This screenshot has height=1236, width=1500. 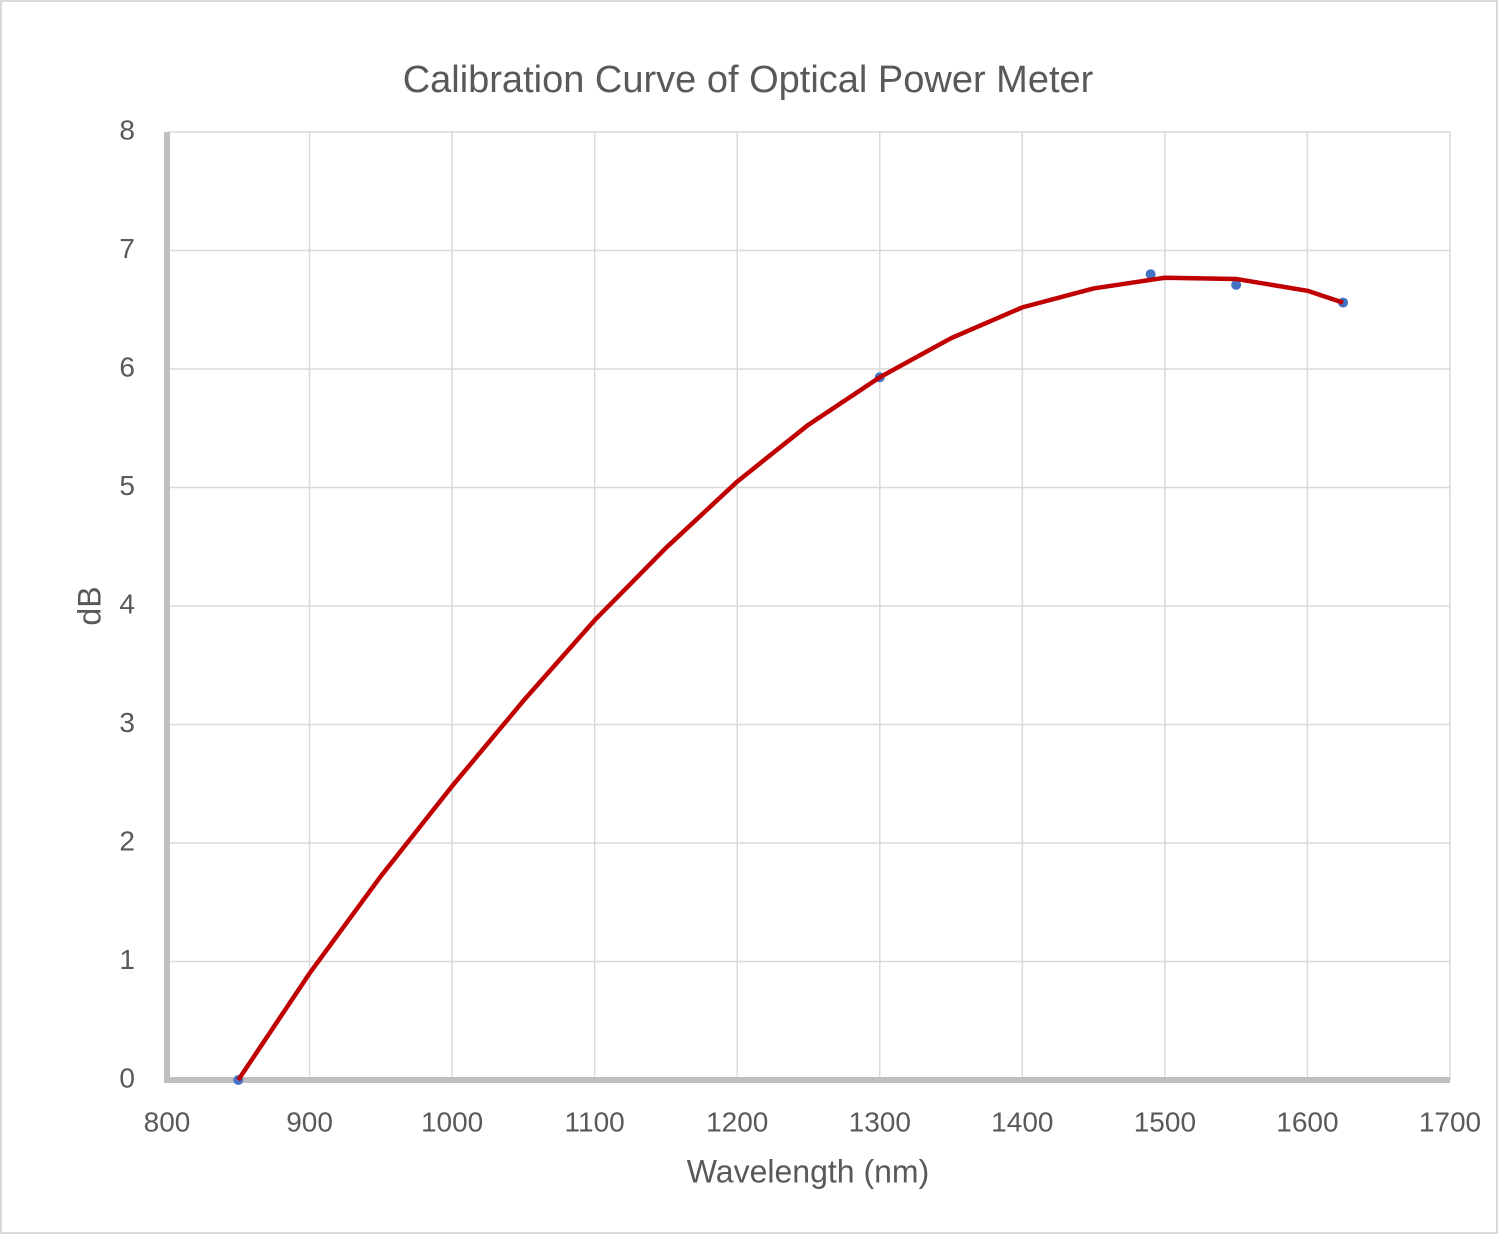 What do you see at coordinates (127, 1077) in the screenshot?
I see `y-tick-label: 0` at bounding box center [127, 1077].